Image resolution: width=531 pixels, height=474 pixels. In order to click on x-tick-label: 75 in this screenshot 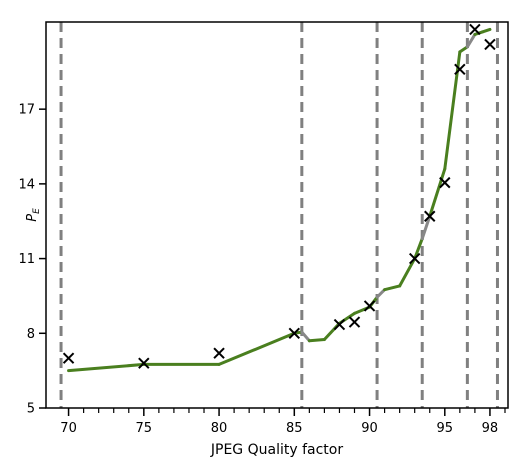, I will do `click(144, 428)`.